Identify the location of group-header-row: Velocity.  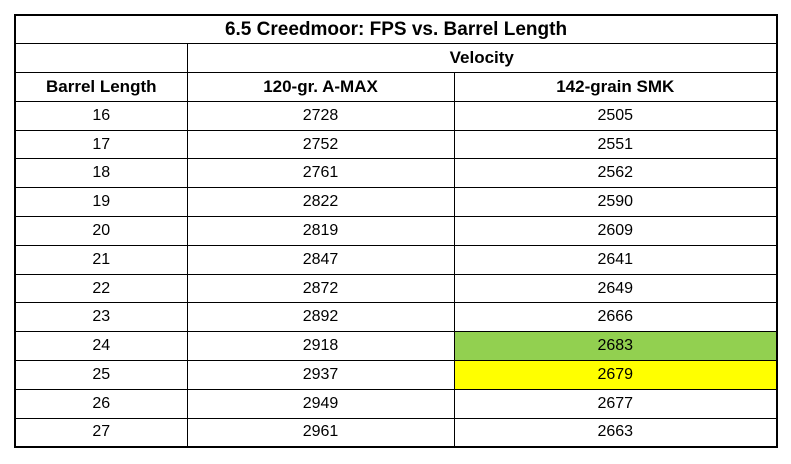
(396, 58).